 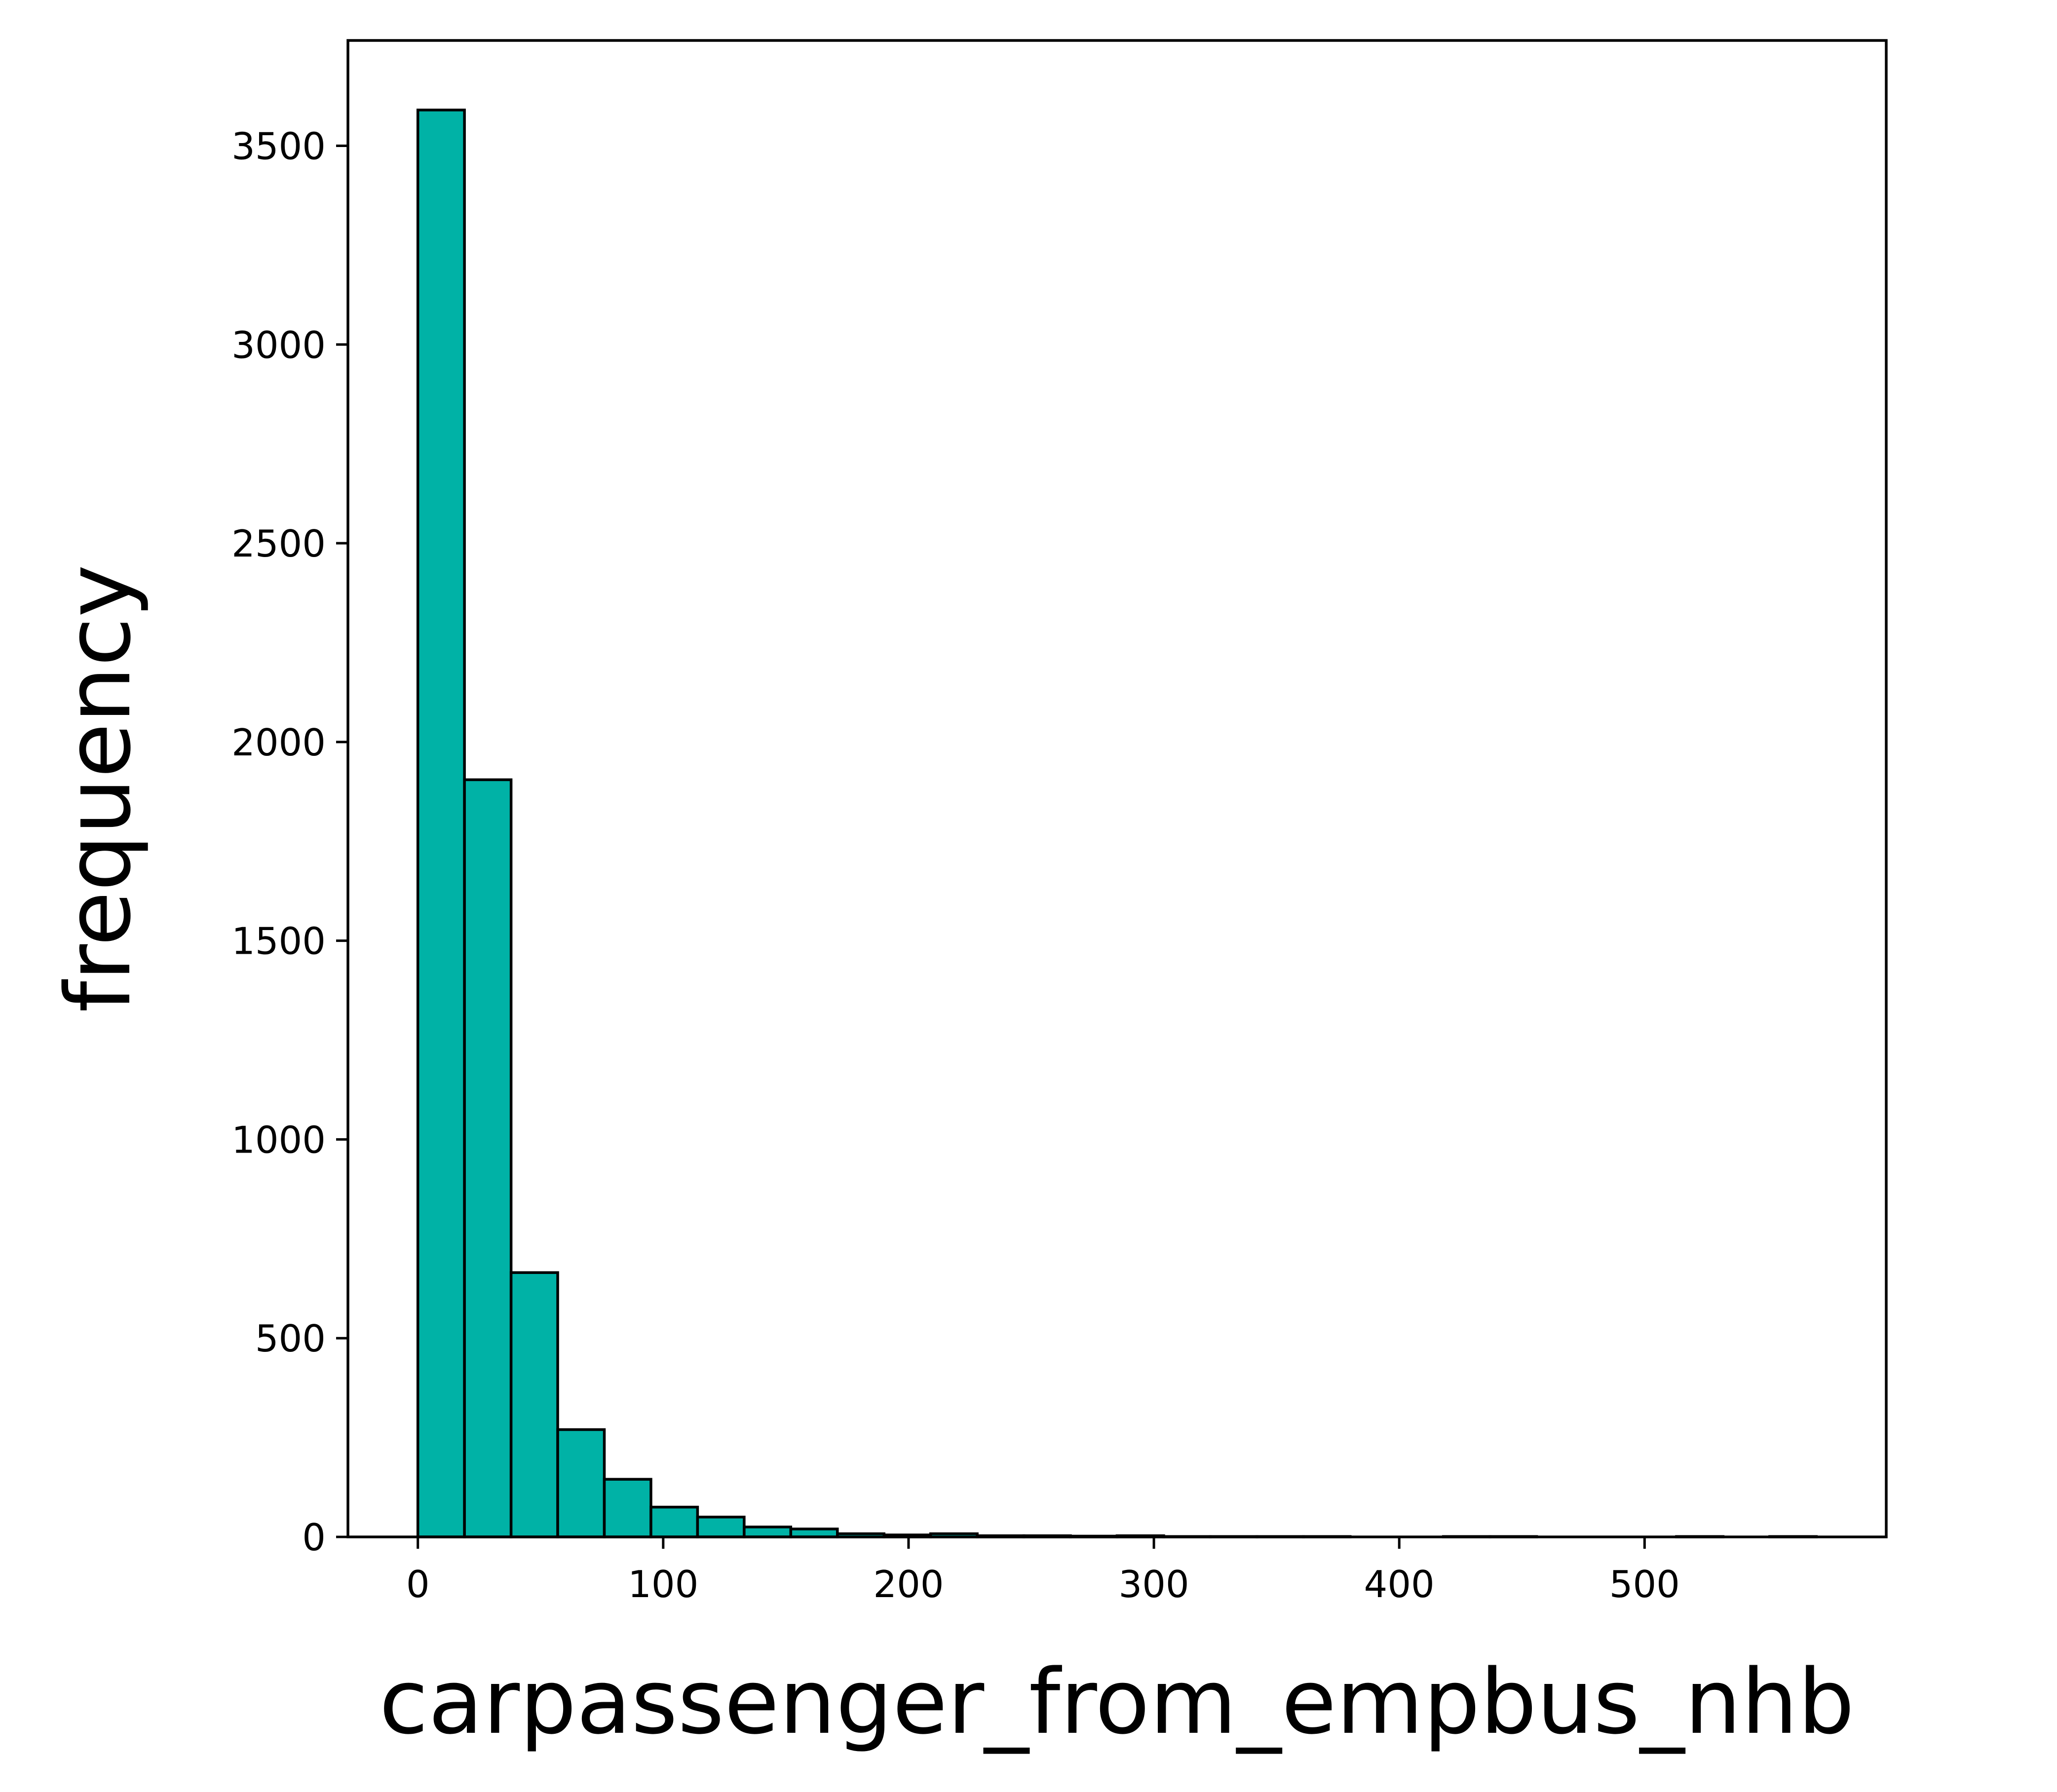 What do you see at coordinates (418, 1585) in the screenshot?
I see `x-tick-label: 0` at bounding box center [418, 1585].